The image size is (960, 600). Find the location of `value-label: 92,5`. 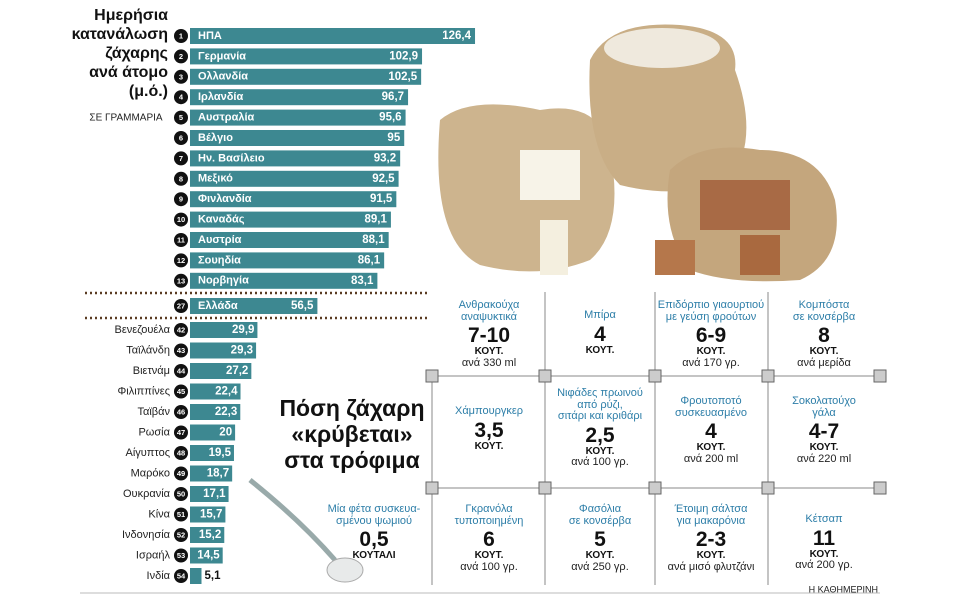

value-label: 92,5 is located at coordinates (383, 179).